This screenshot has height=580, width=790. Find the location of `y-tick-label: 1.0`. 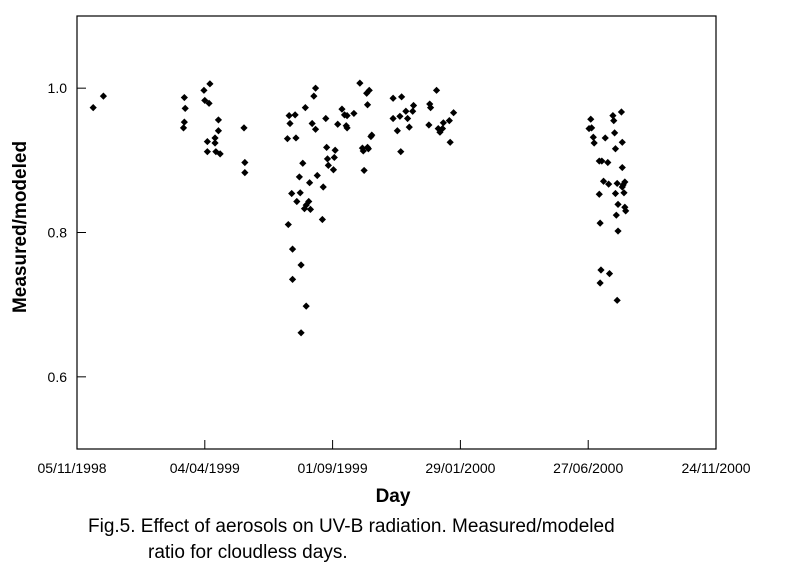

y-tick-label: 1.0 is located at coordinates (58, 88).